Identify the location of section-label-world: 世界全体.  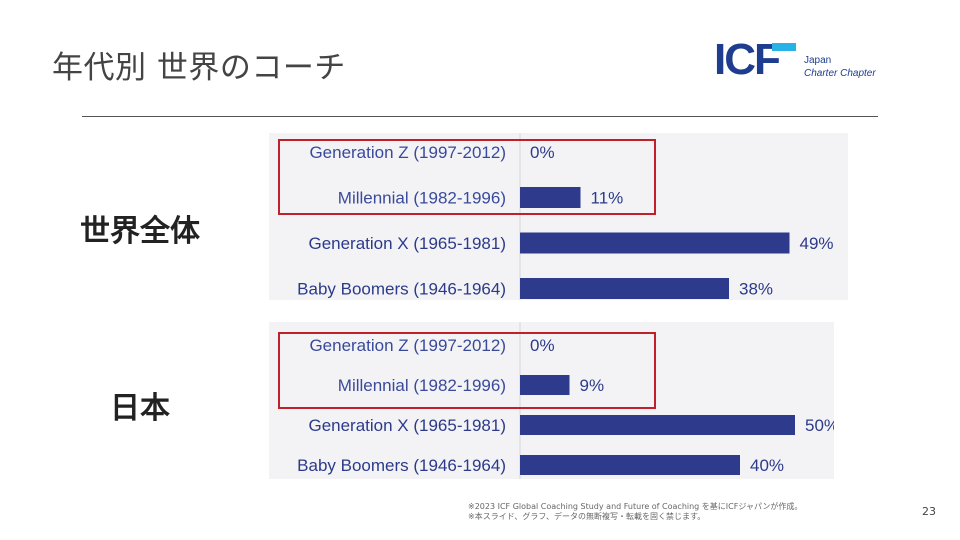
(140, 231).